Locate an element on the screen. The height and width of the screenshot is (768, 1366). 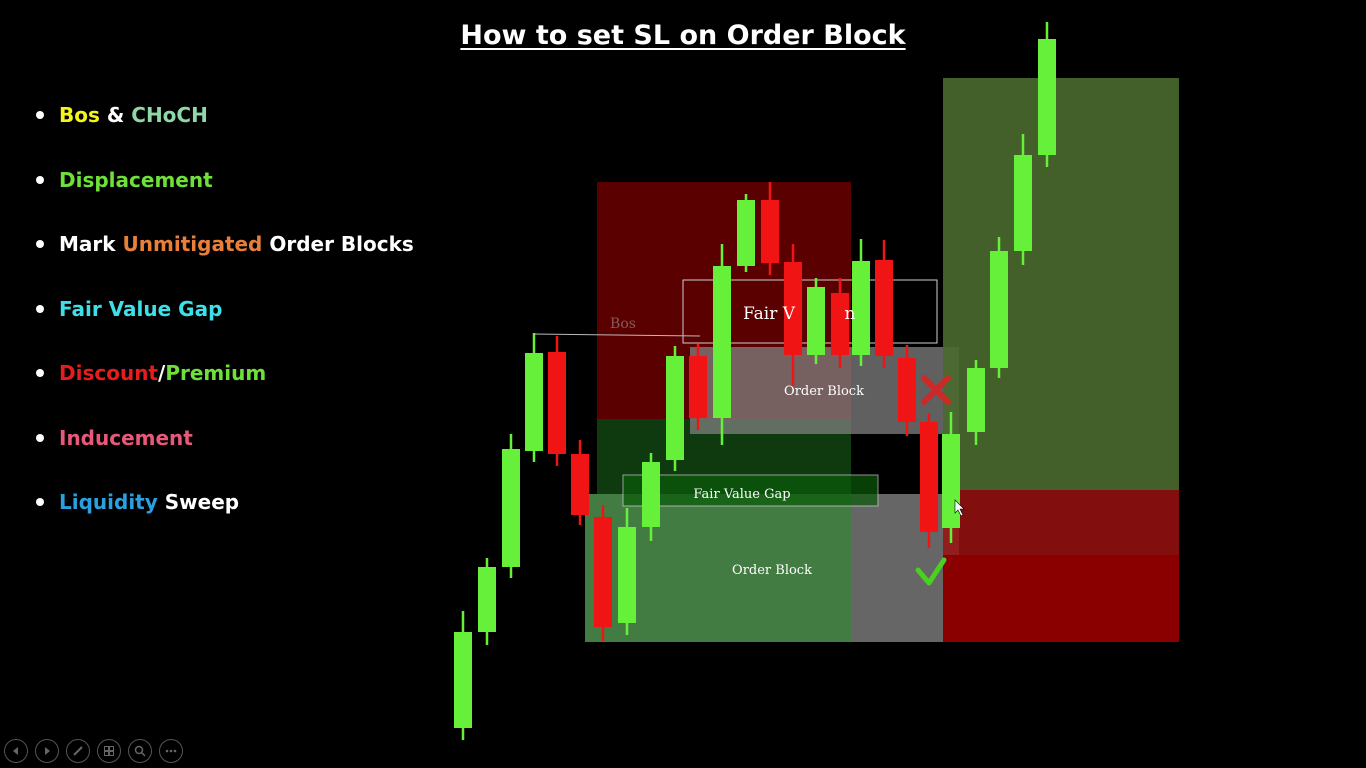
pen-tool-button is located at coordinates (78, 751).